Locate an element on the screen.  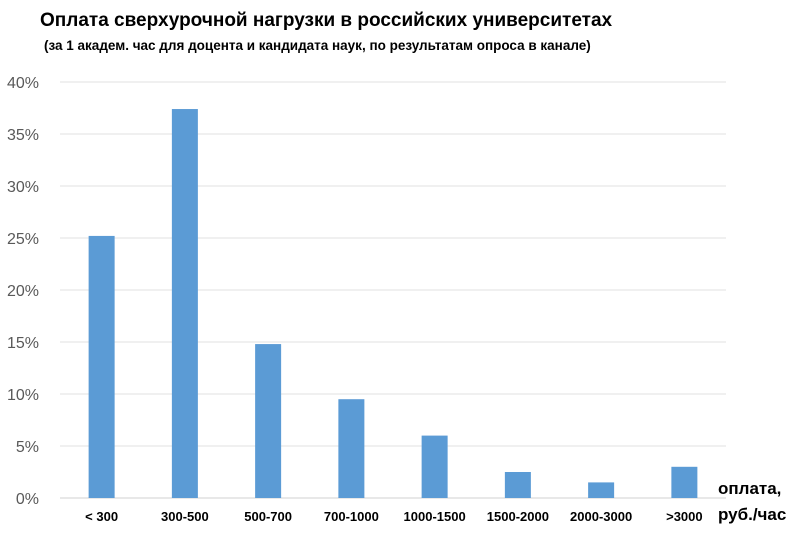
y-tick-label: 40% is located at coordinates (23, 83).